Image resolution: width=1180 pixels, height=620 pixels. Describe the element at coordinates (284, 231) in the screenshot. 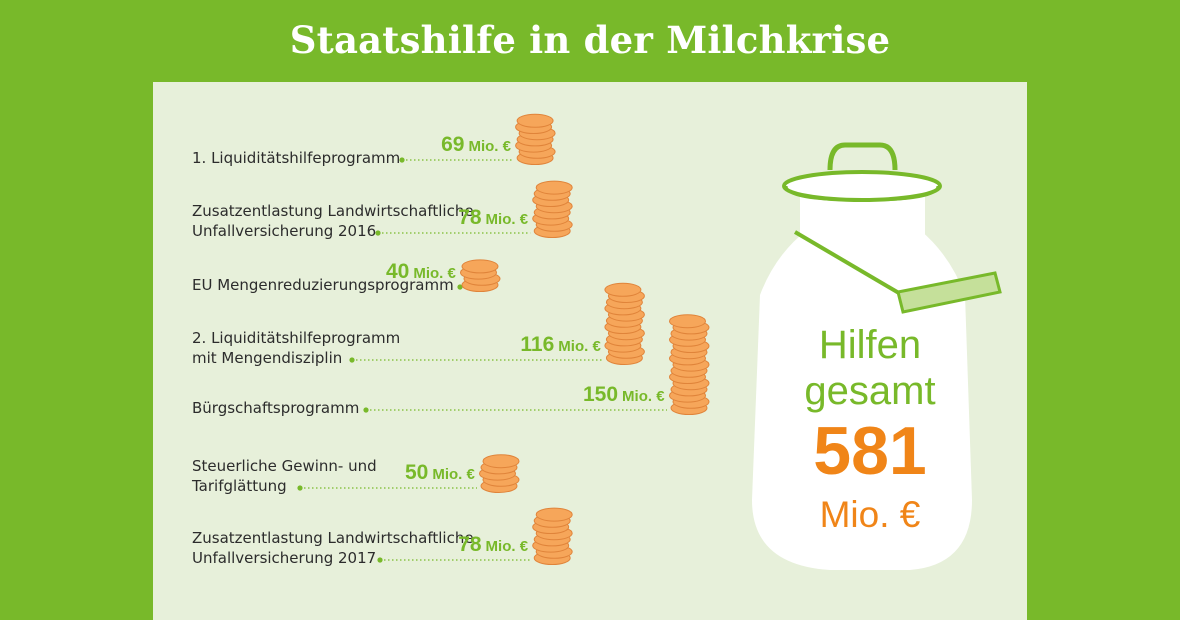

I see `row-label-line: Unfallversicherung 2016` at that location.